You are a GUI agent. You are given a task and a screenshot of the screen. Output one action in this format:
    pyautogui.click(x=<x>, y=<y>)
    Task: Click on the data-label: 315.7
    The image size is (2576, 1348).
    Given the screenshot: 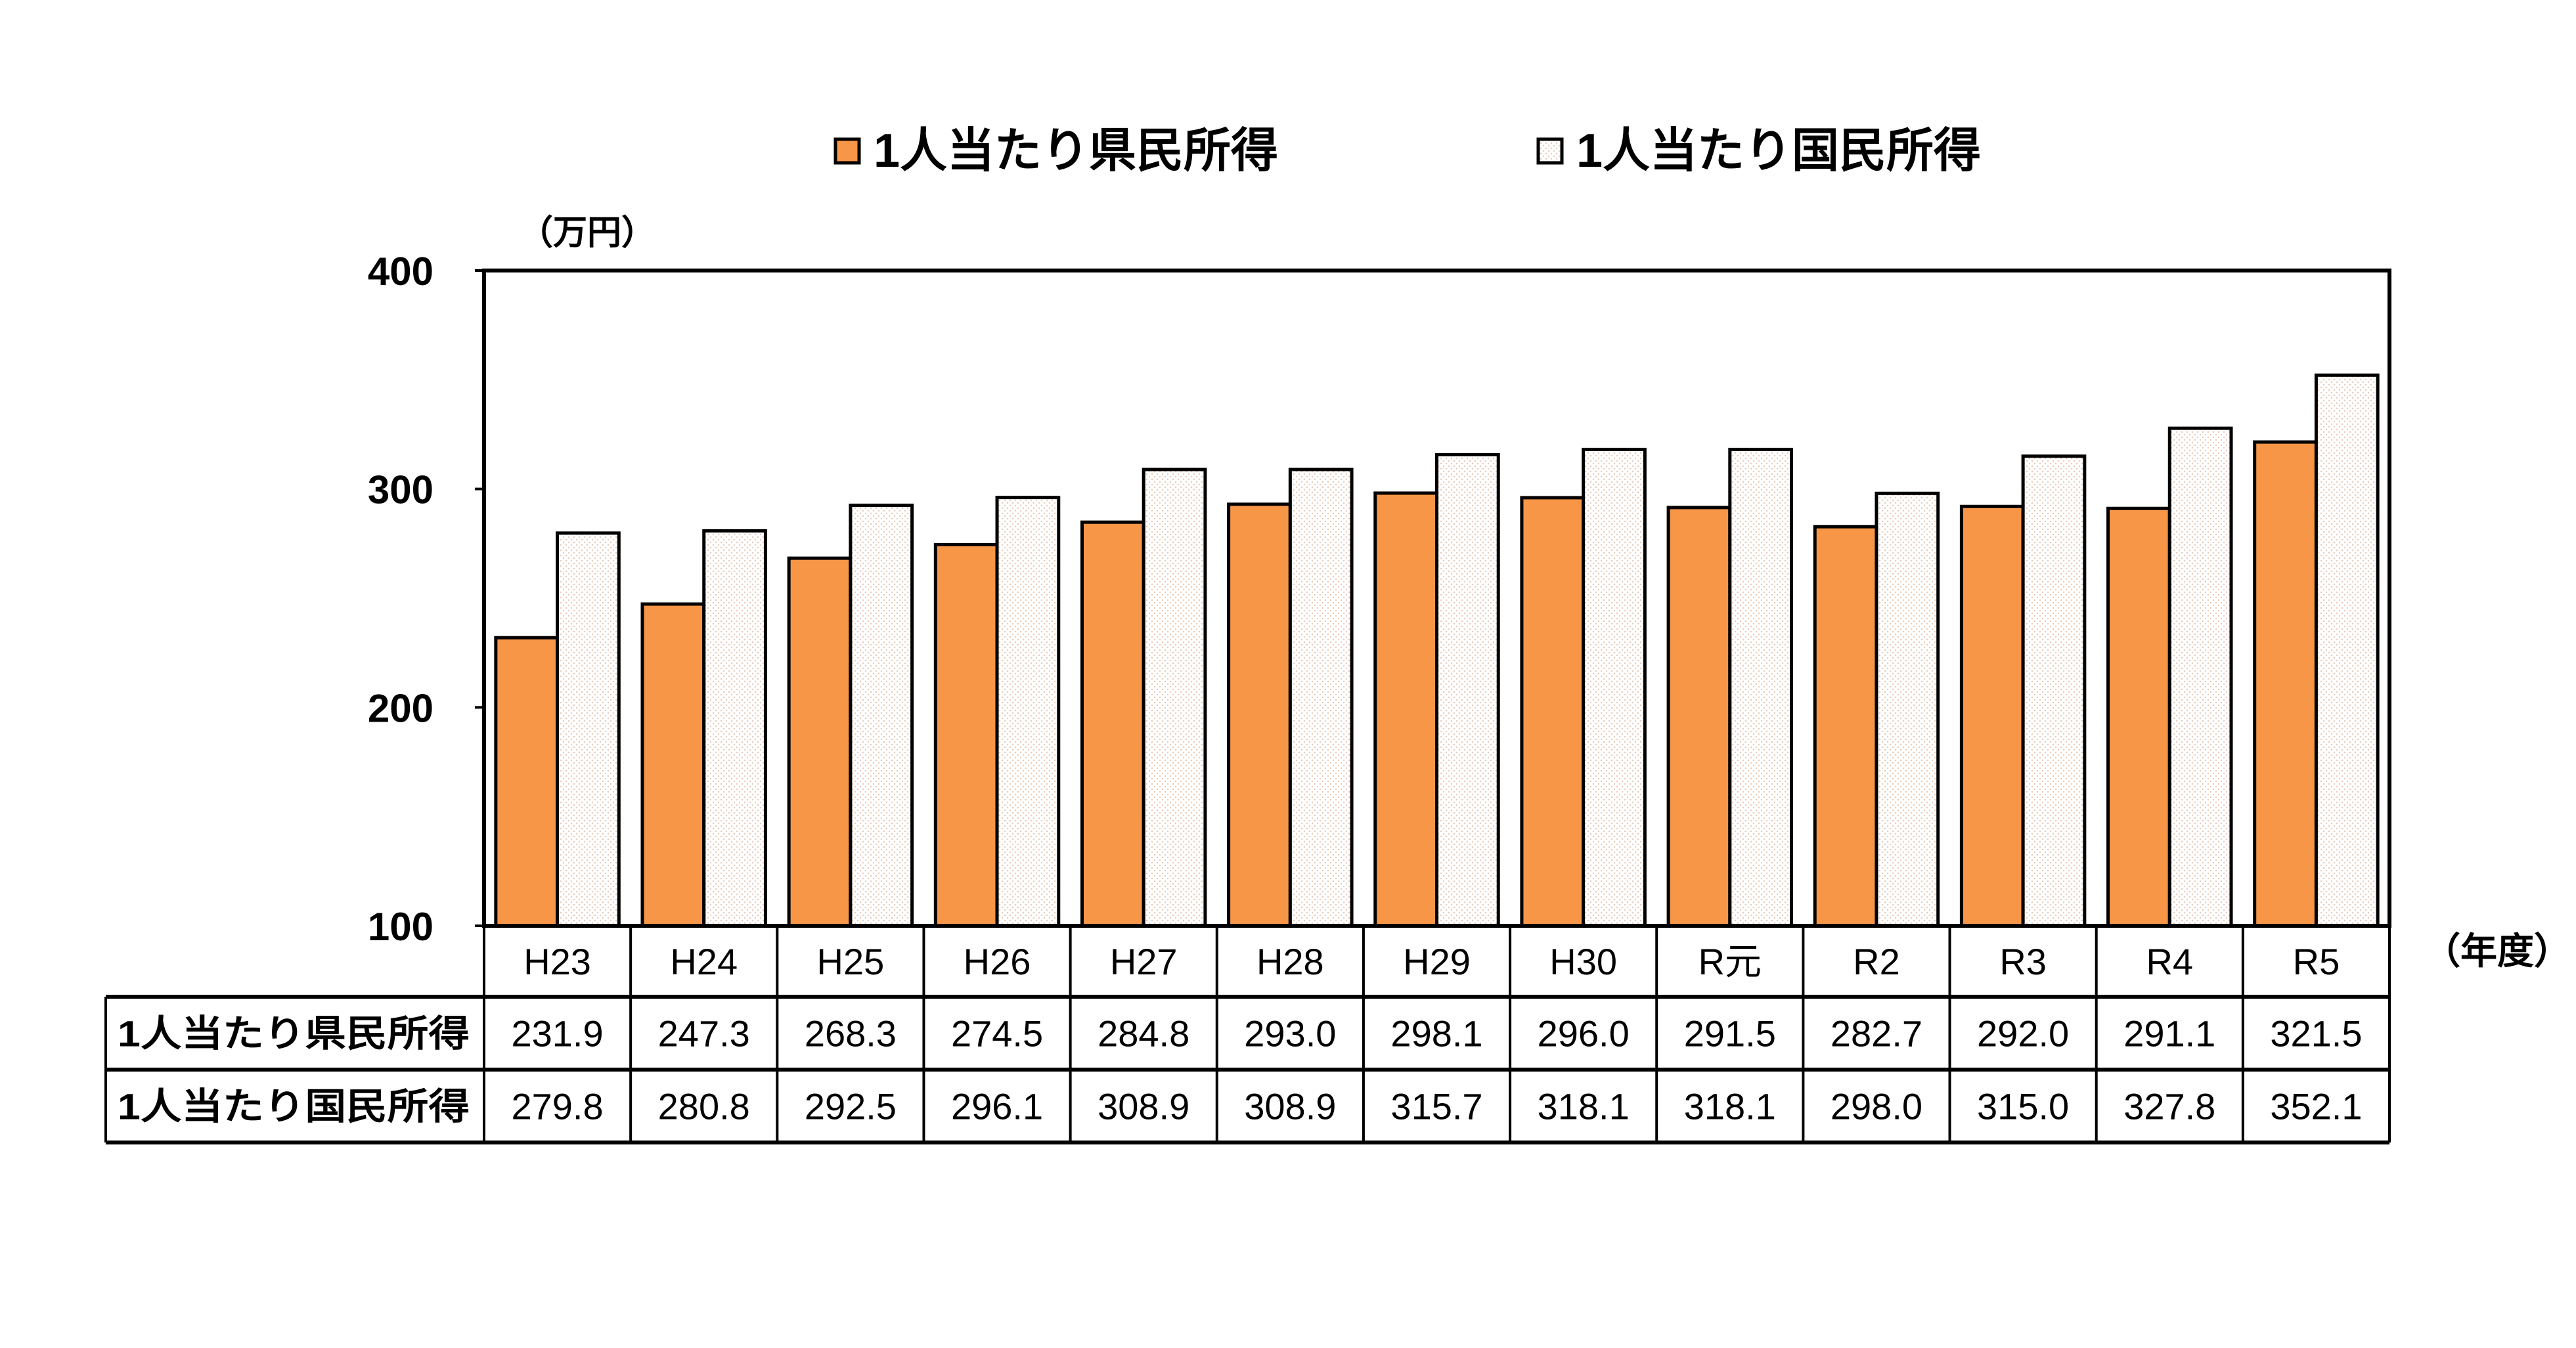 What is the action you would take?
    pyautogui.click(x=1436, y=1107)
    